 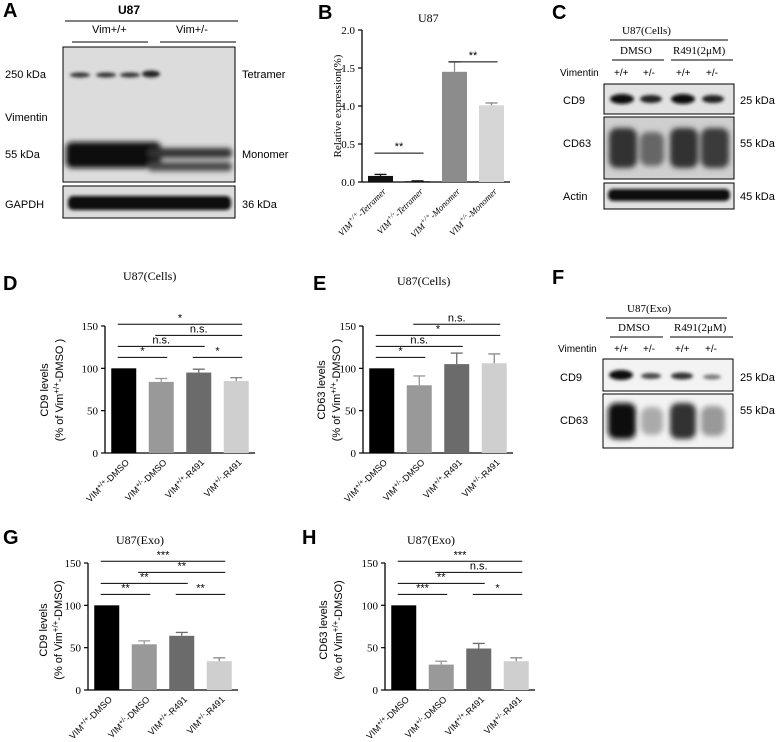 What do you see at coordinates (571, 378) in the screenshot?
I see `blot-f-cd9-label: CD9` at bounding box center [571, 378].